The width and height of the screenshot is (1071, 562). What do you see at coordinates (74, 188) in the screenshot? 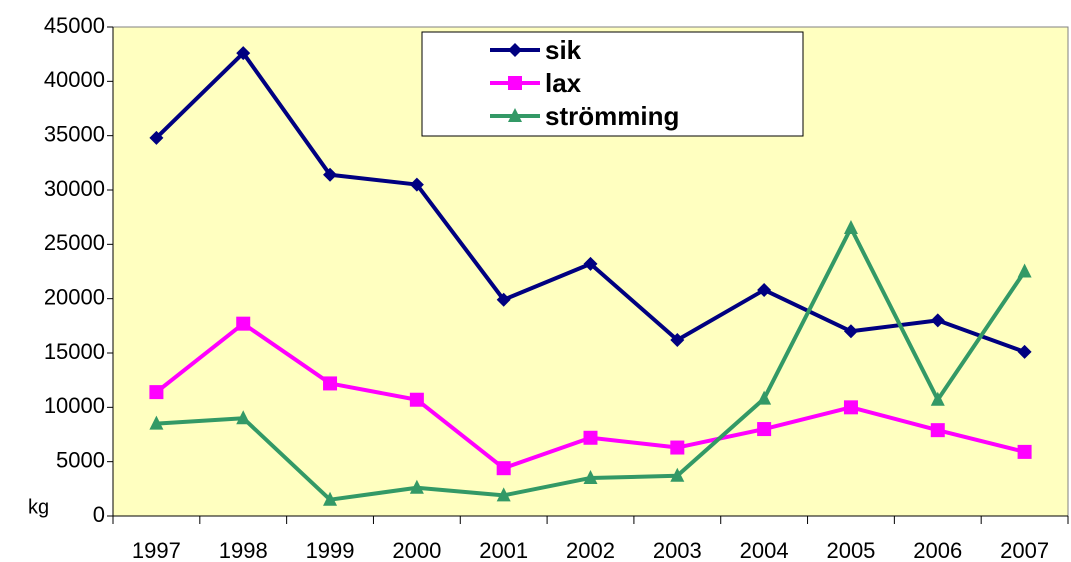
I see `y-tick-label: 30000` at bounding box center [74, 188].